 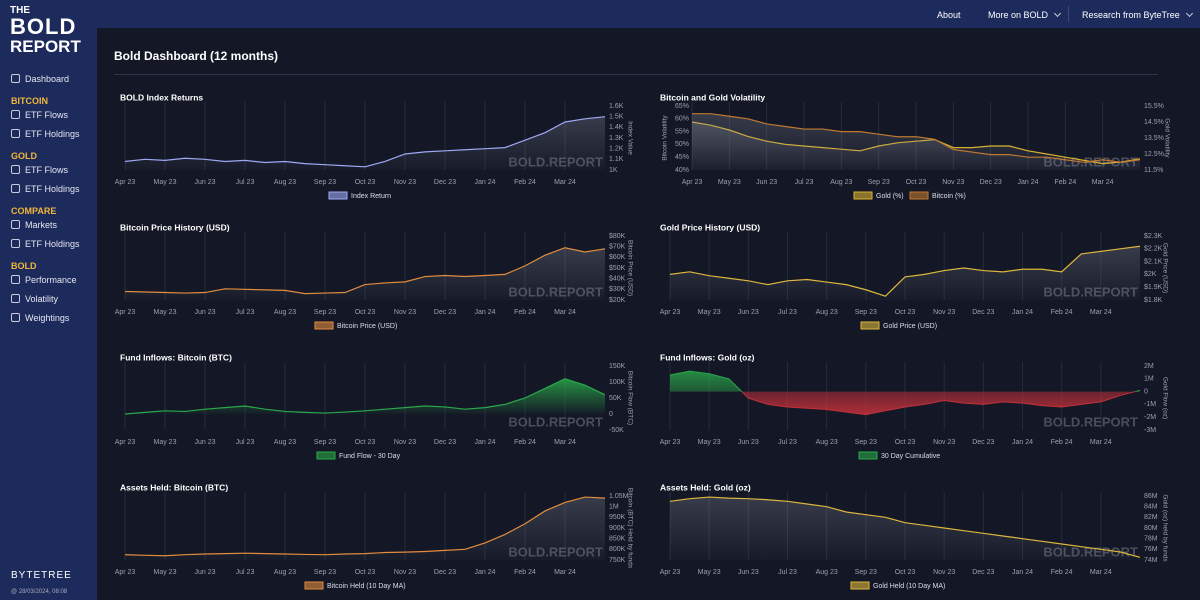 I want to click on chart-title: Fund Inflows: Gold (oz), so click(x=707, y=357).